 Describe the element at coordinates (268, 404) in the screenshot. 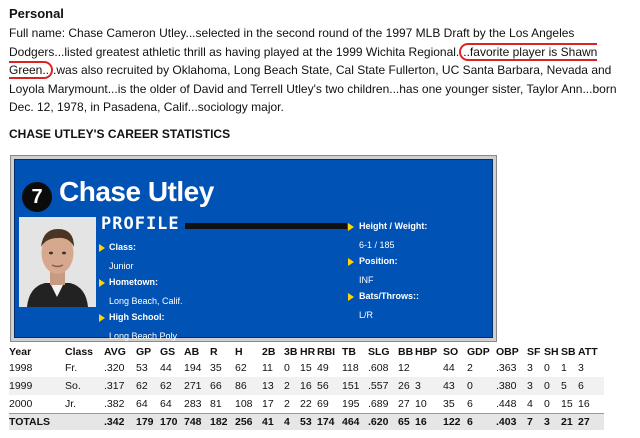

I see `table-cell: 17` at that location.